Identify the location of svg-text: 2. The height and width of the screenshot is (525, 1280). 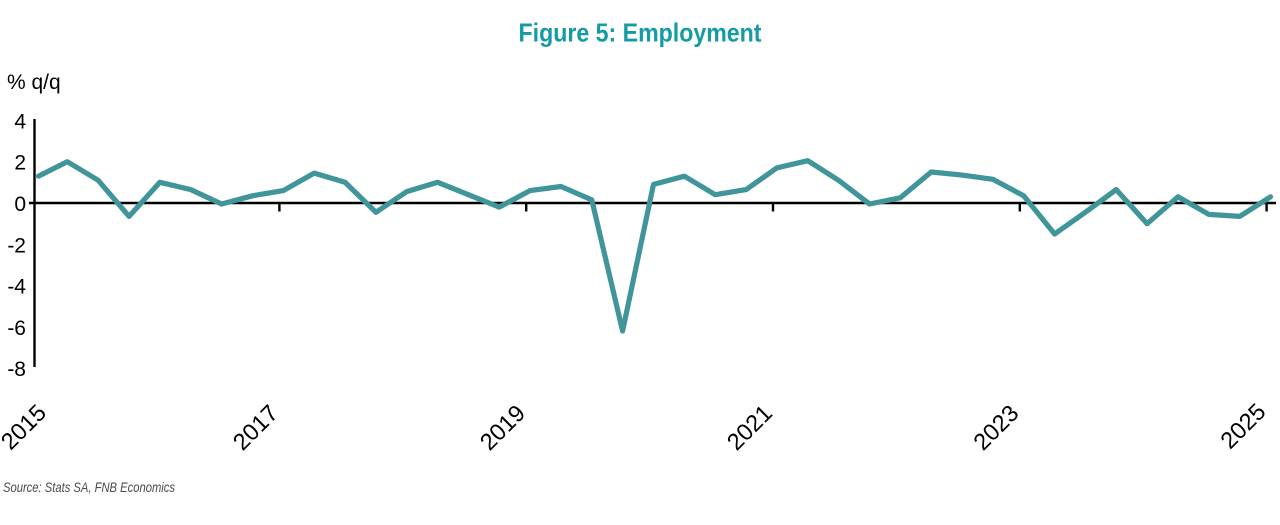
(20, 163).